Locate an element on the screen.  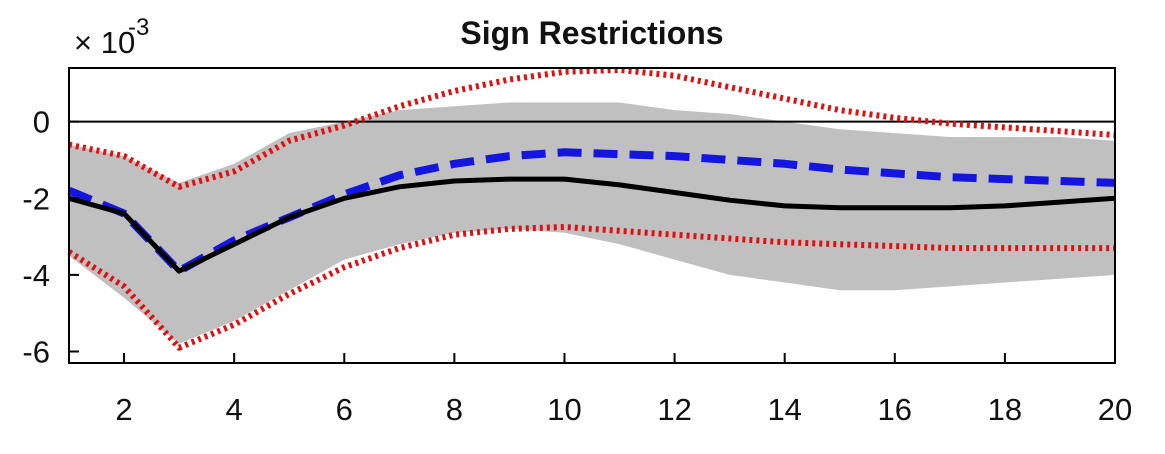
y-exponent-power: -3 is located at coordinates (138, 27).